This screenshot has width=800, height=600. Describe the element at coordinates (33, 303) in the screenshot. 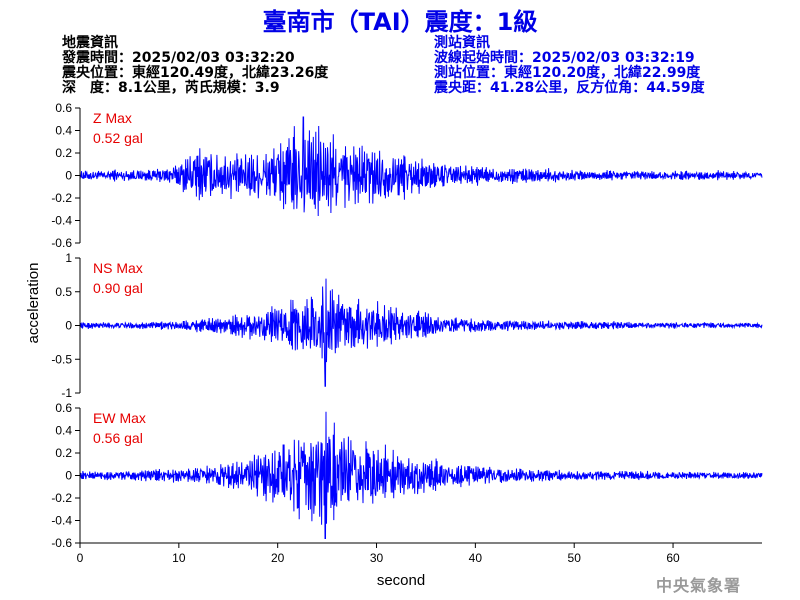

I see `y-axis-label: acceleration` at that location.